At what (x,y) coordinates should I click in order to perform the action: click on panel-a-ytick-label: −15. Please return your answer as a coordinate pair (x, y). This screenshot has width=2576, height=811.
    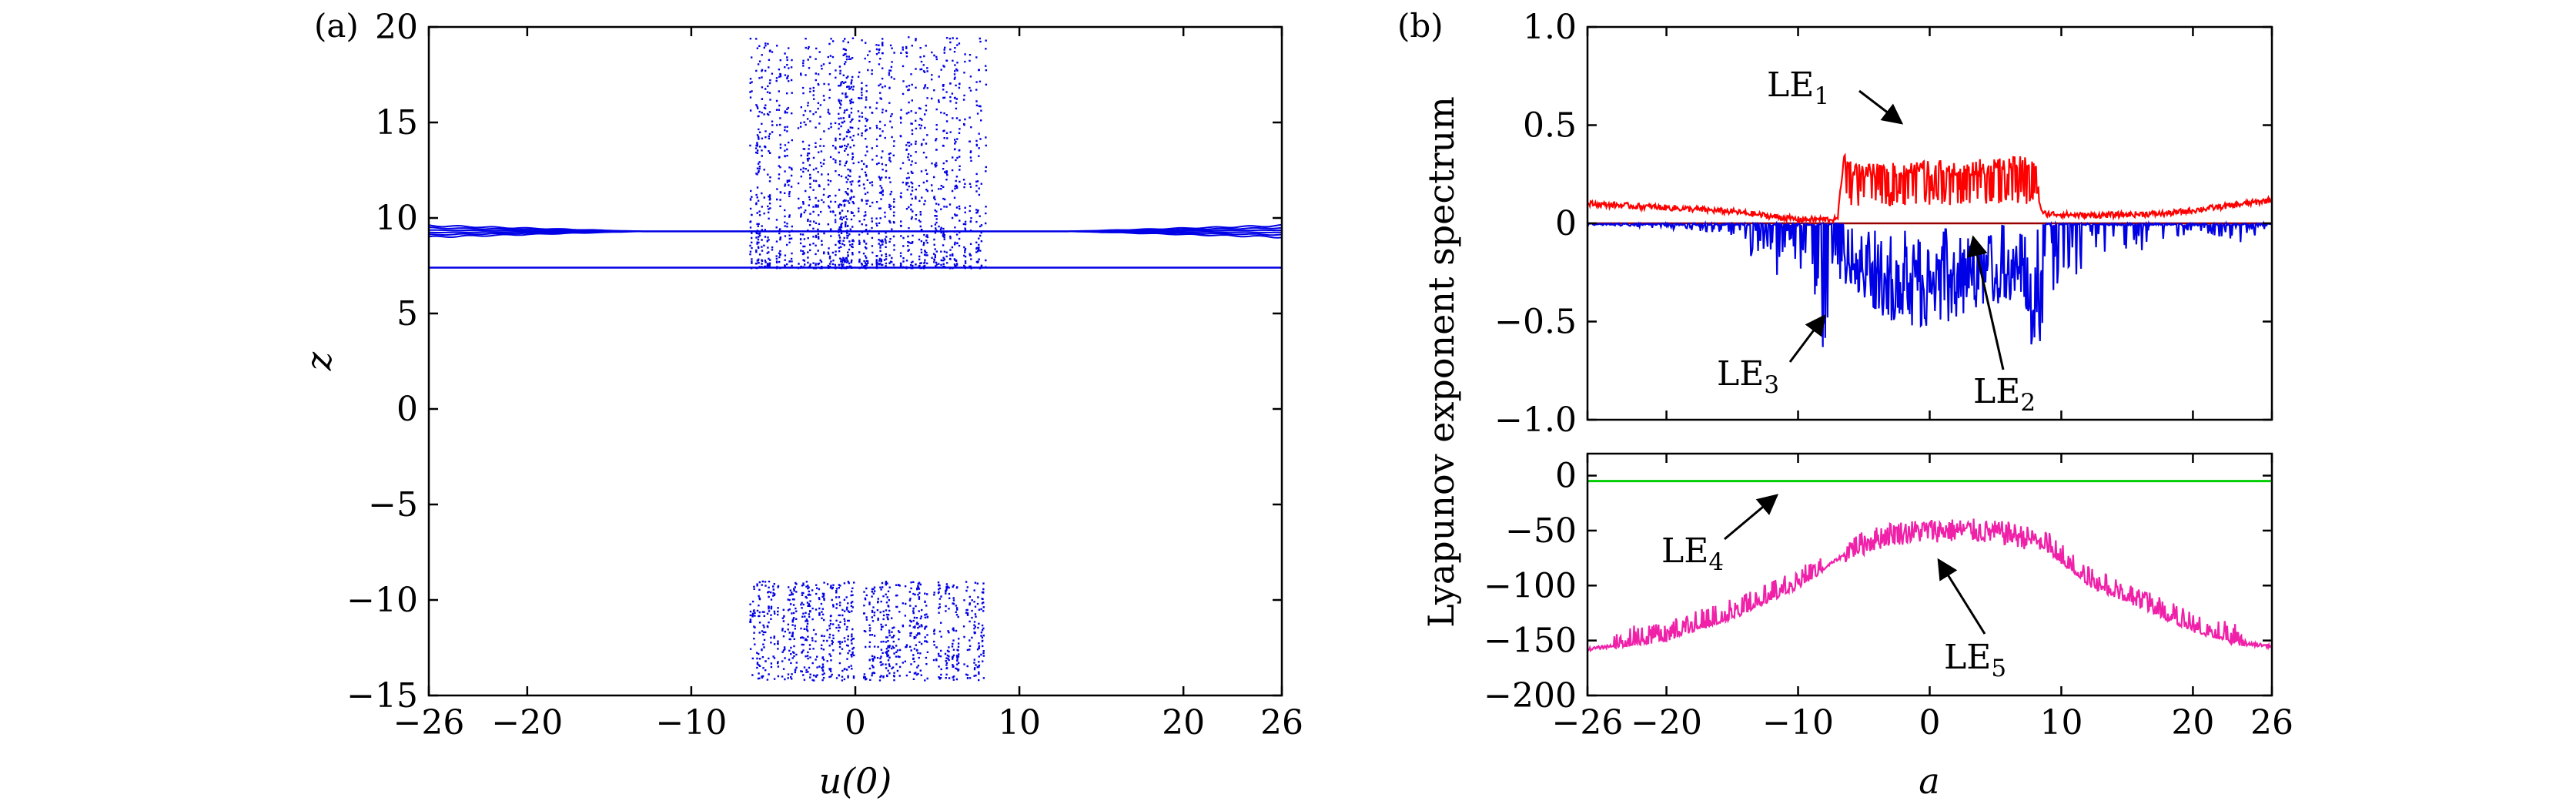
    Looking at the image, I should click on (382, 695).